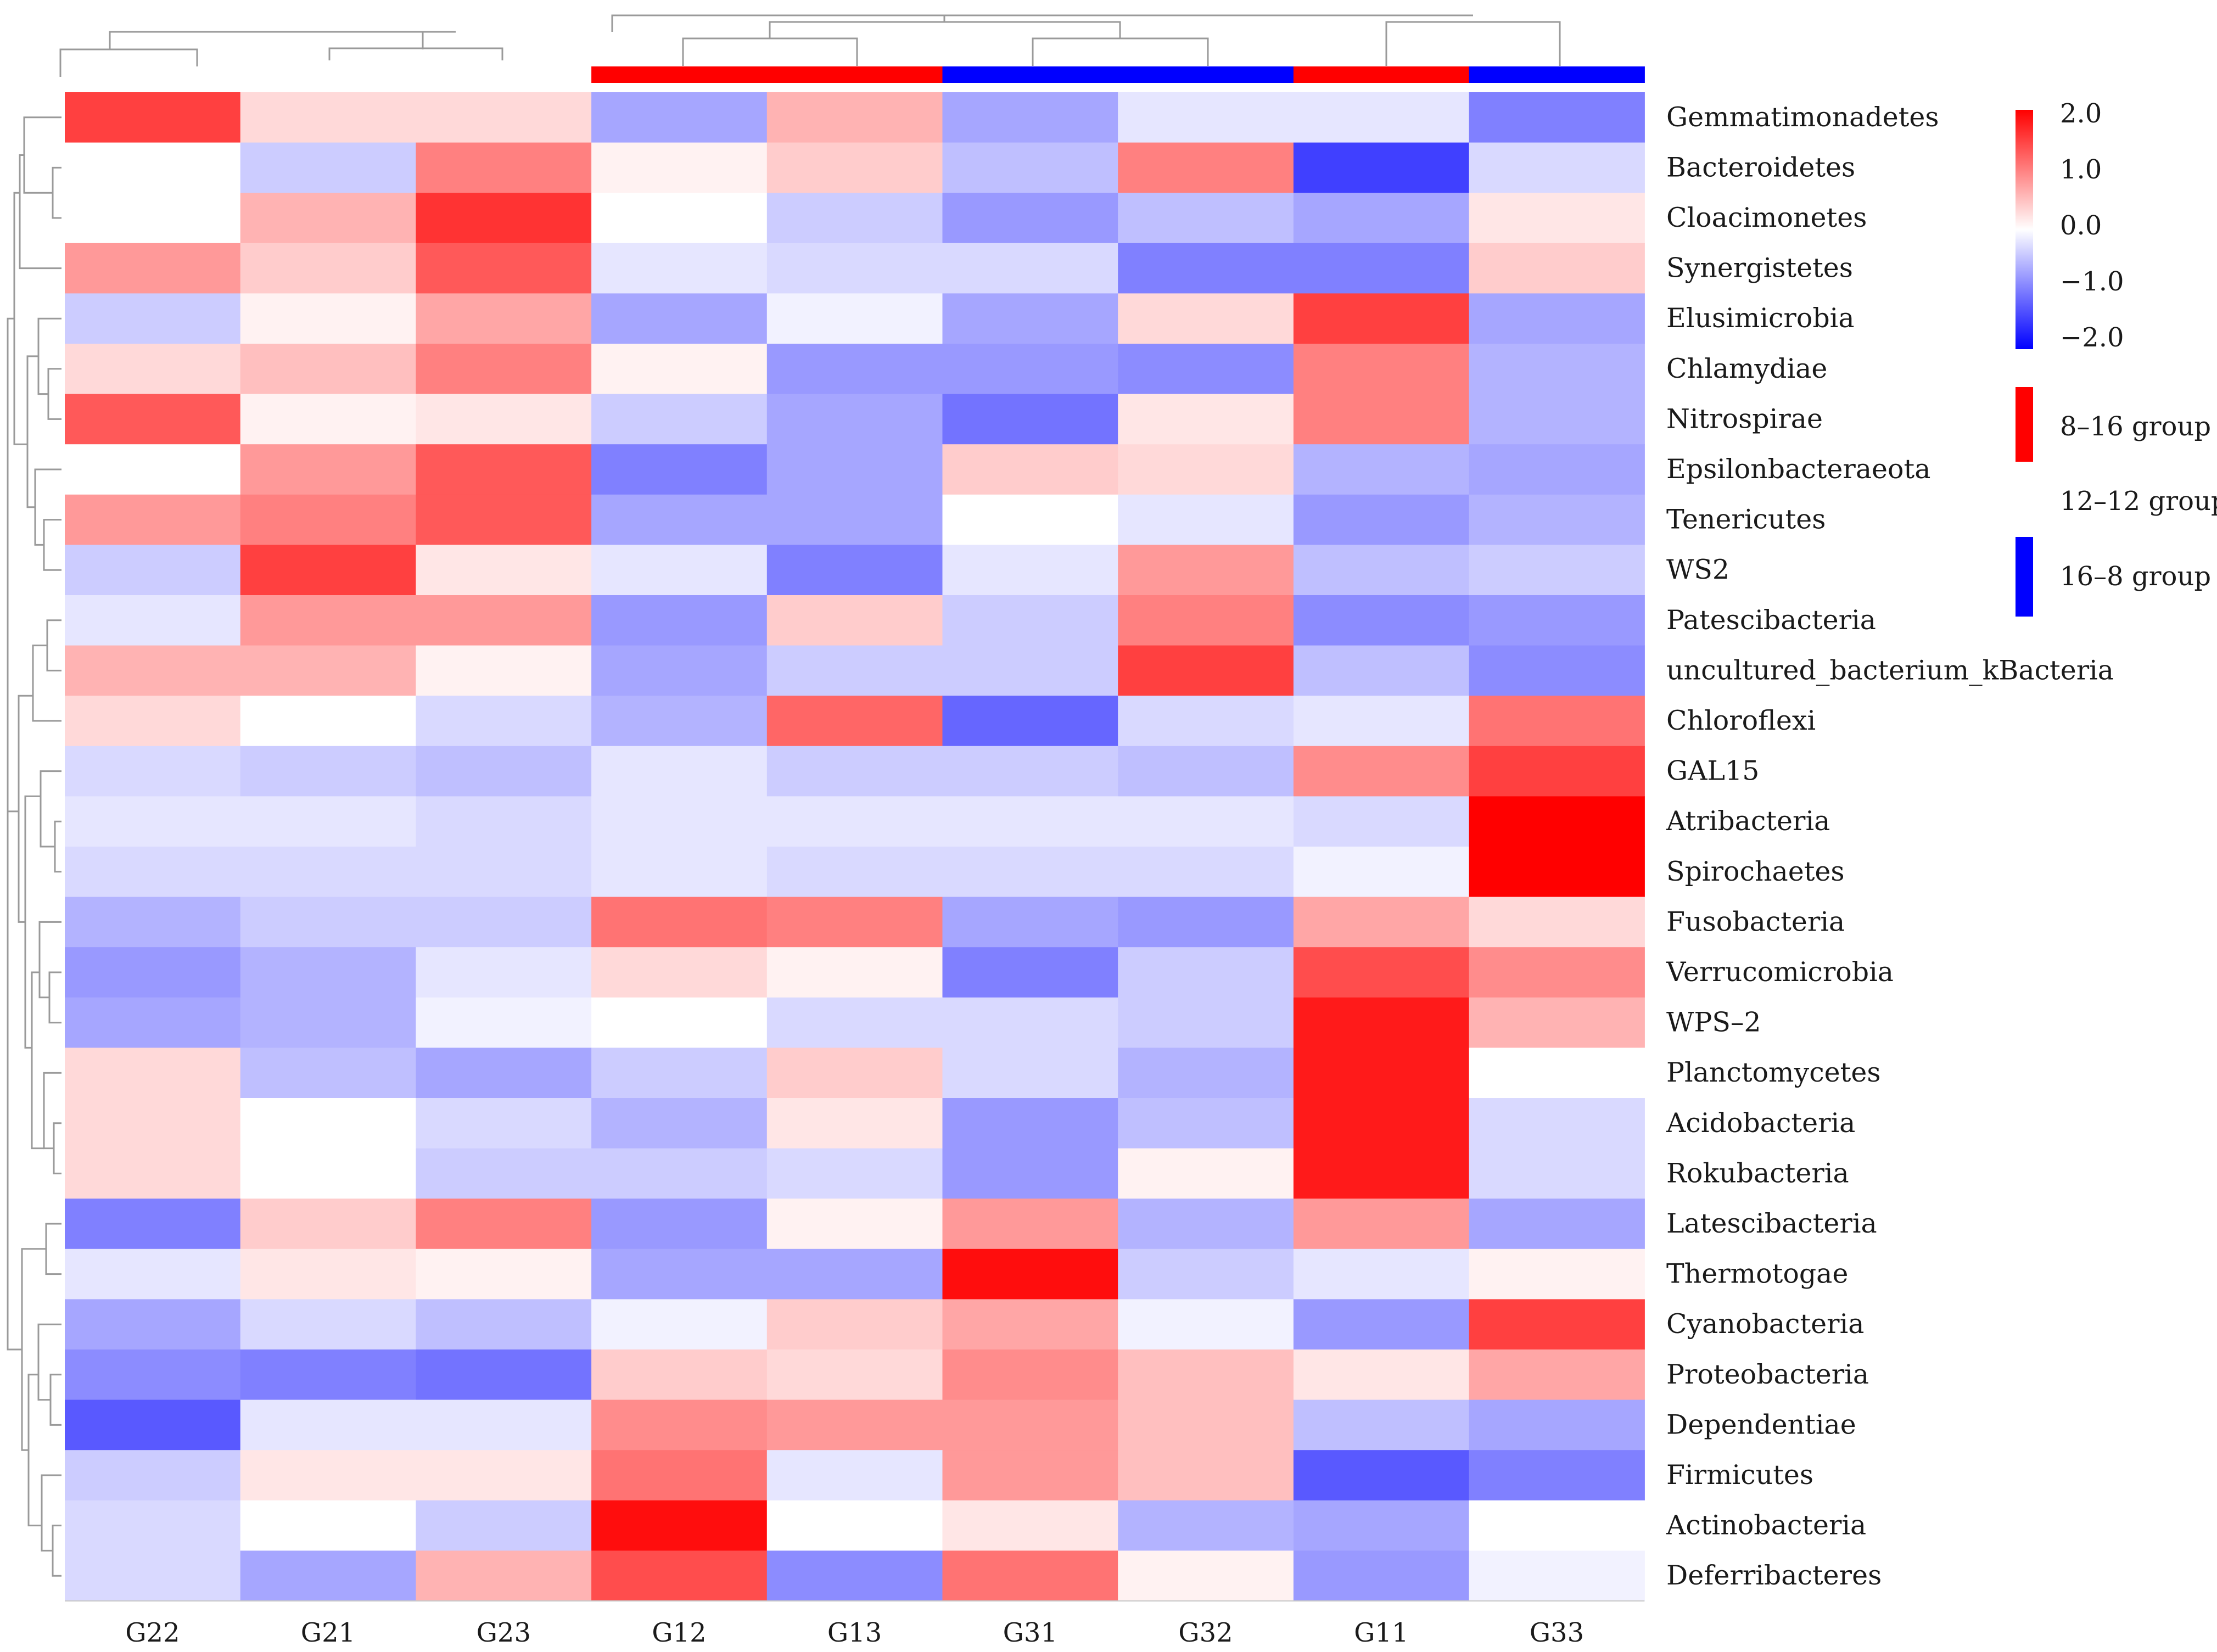 This screenshot has height=1652, width=2217. What do you see at coordinates (328, 1632) in the screenshot?
I see `column-label: G21` at bounding box center [328, 1632].